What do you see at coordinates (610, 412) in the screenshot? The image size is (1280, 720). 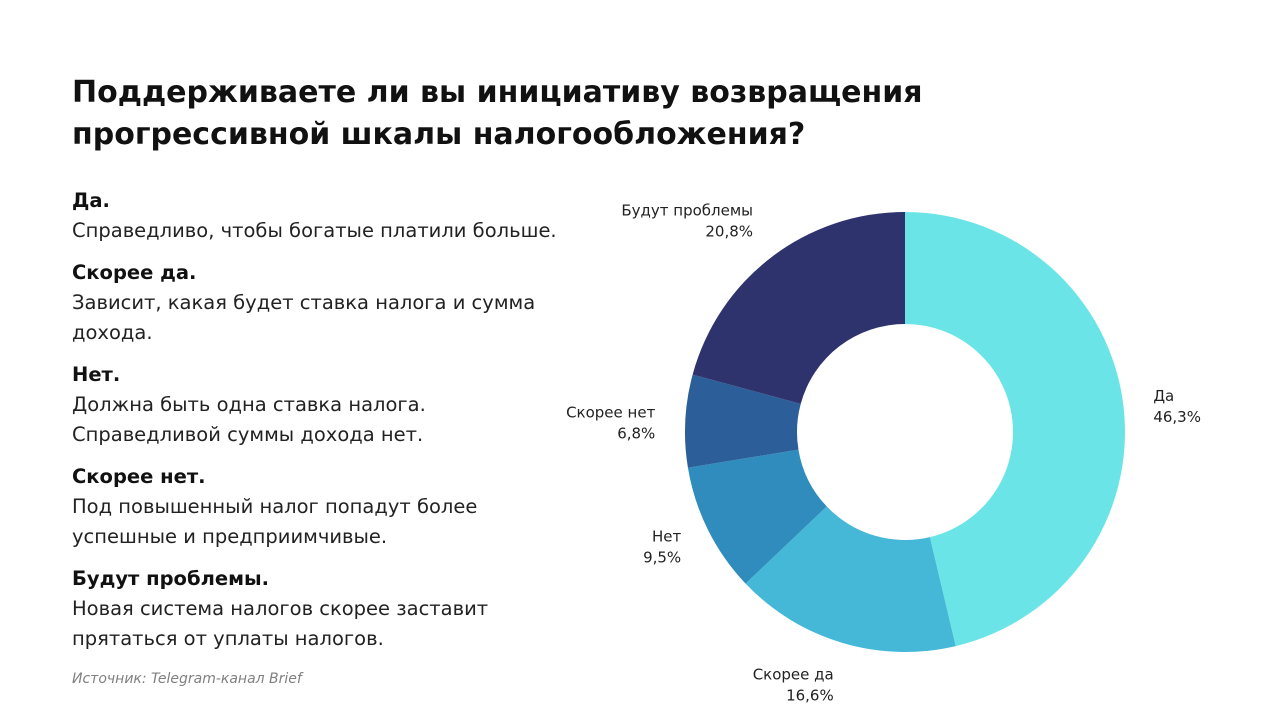 I see `slice-category-label: Скорее нет` at bounding box center [610, 412].